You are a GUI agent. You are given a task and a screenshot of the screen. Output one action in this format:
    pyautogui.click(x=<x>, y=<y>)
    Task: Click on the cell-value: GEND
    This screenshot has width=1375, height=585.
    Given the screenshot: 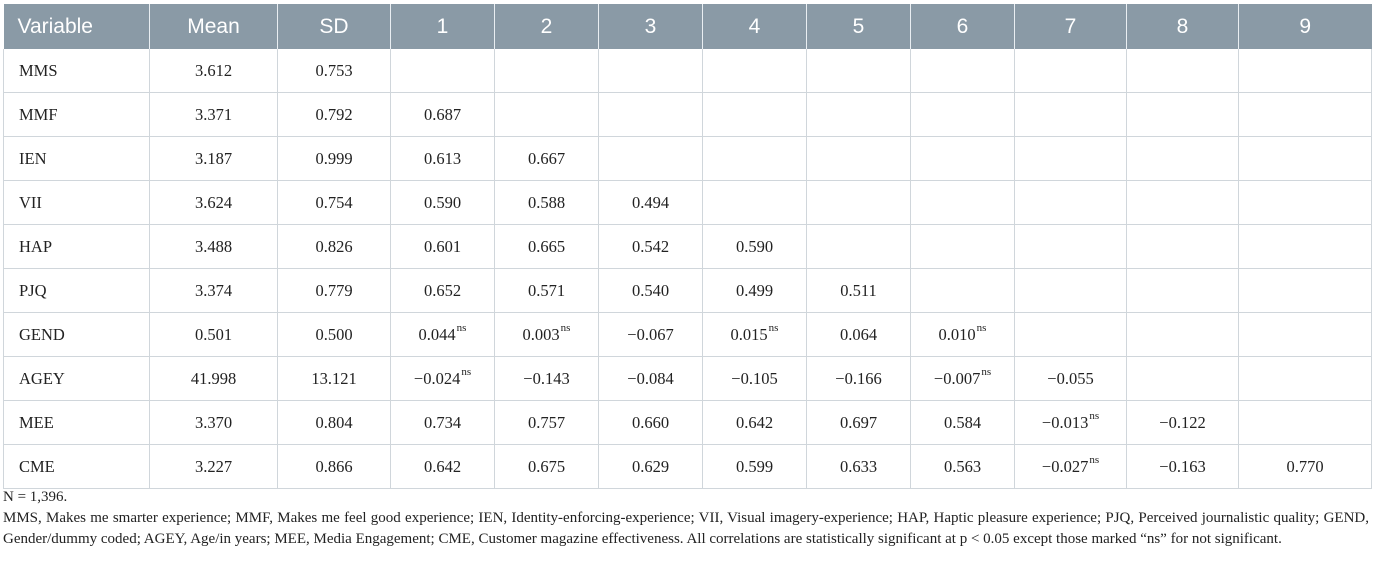 What is the action you would take?
    pyautogui.click(x=42, y=334)
    